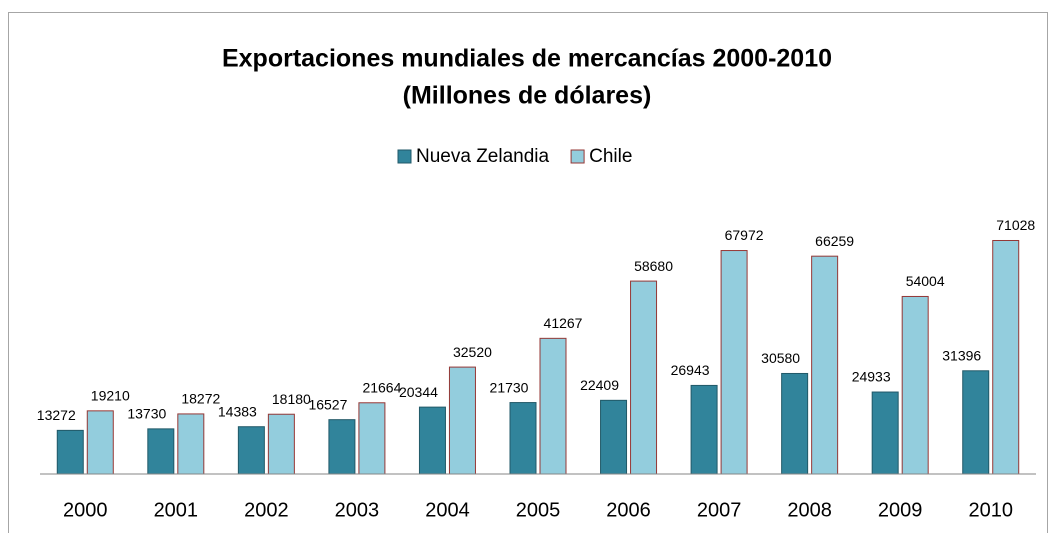 The image size is (1055, 533). What do you see at coordinates (266, 510) in the screenshot?
I see `x-tick-label: 2002` at bounding box center [266, 510].